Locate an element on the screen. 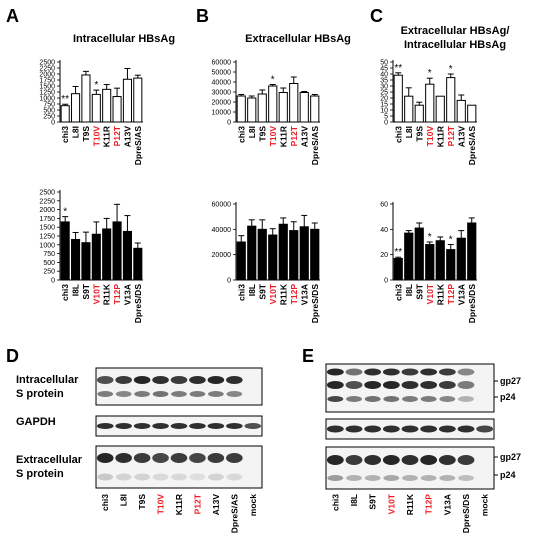  y-tick-label: 35 is located at coordinates (384, 81).